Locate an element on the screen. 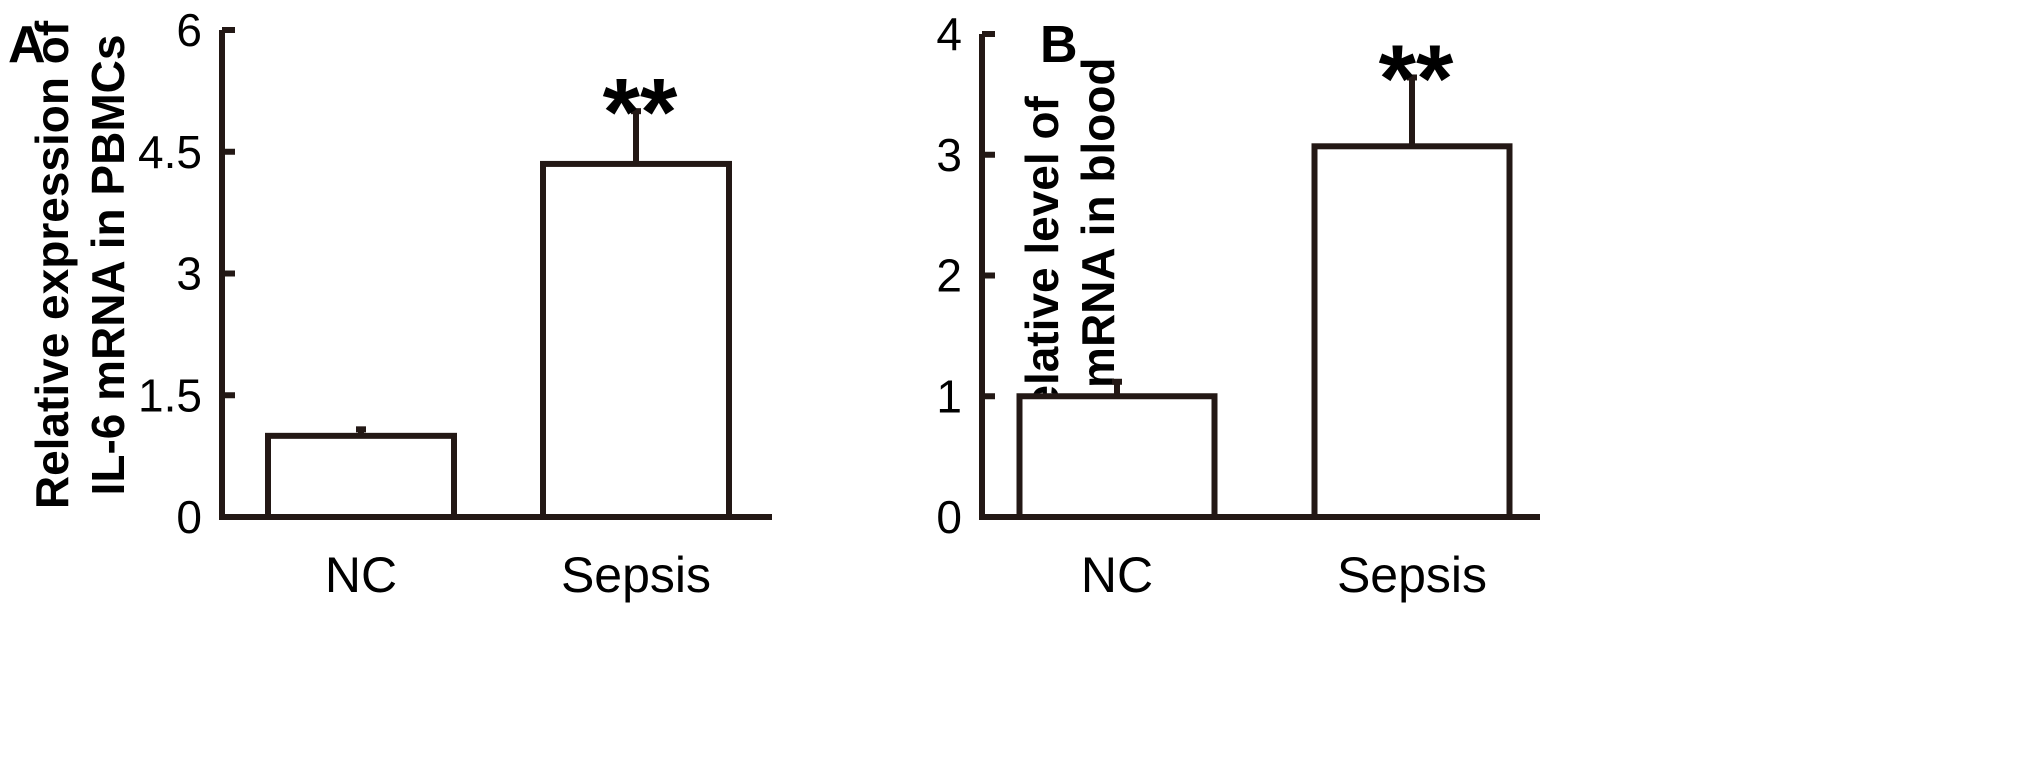 This screenshot has height=783, width=2031. panel-b-x-tick-label-nc: NC is located at coordinates (1117, 575).